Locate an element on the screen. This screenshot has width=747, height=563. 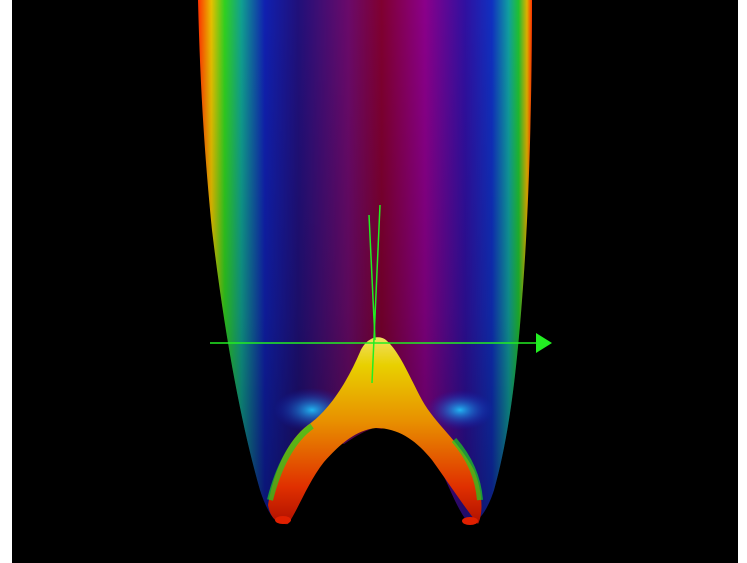
axes-gizmo is located at coordinates (381, 294).